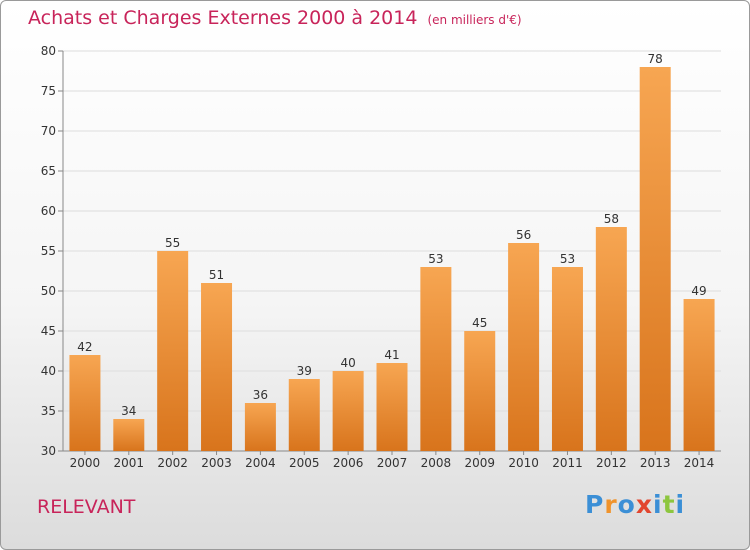 The width and height of the screenshot is (750, 550). What do you see at coordinates (611, 463) in the screenshot?
I see `x-tick-label: 2012` at bounding box center [611, 463].